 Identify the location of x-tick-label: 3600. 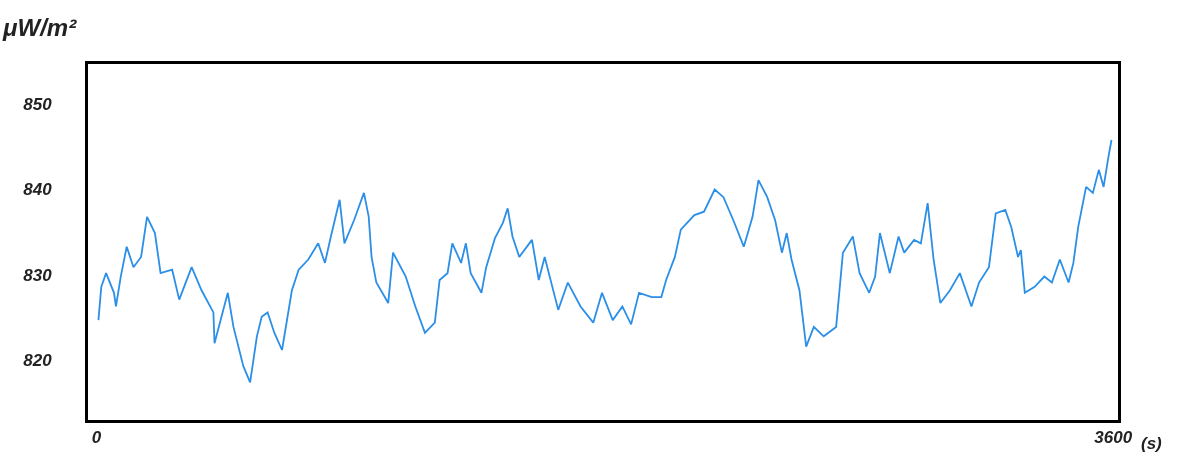
(1113, 438).